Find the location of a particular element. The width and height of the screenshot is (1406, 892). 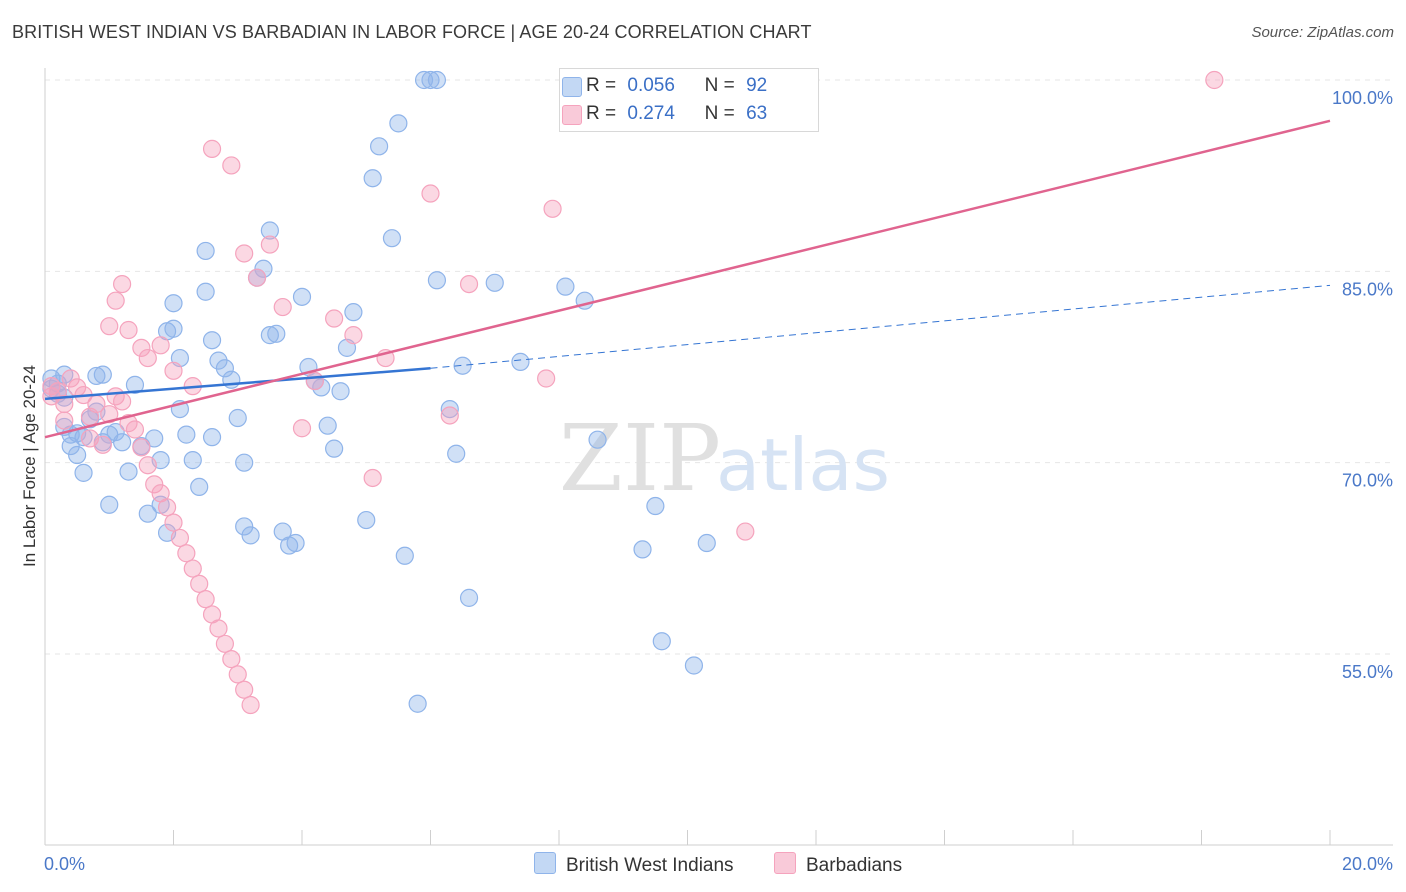

legend-n-value: 63 is located at coordinates (757, 113).